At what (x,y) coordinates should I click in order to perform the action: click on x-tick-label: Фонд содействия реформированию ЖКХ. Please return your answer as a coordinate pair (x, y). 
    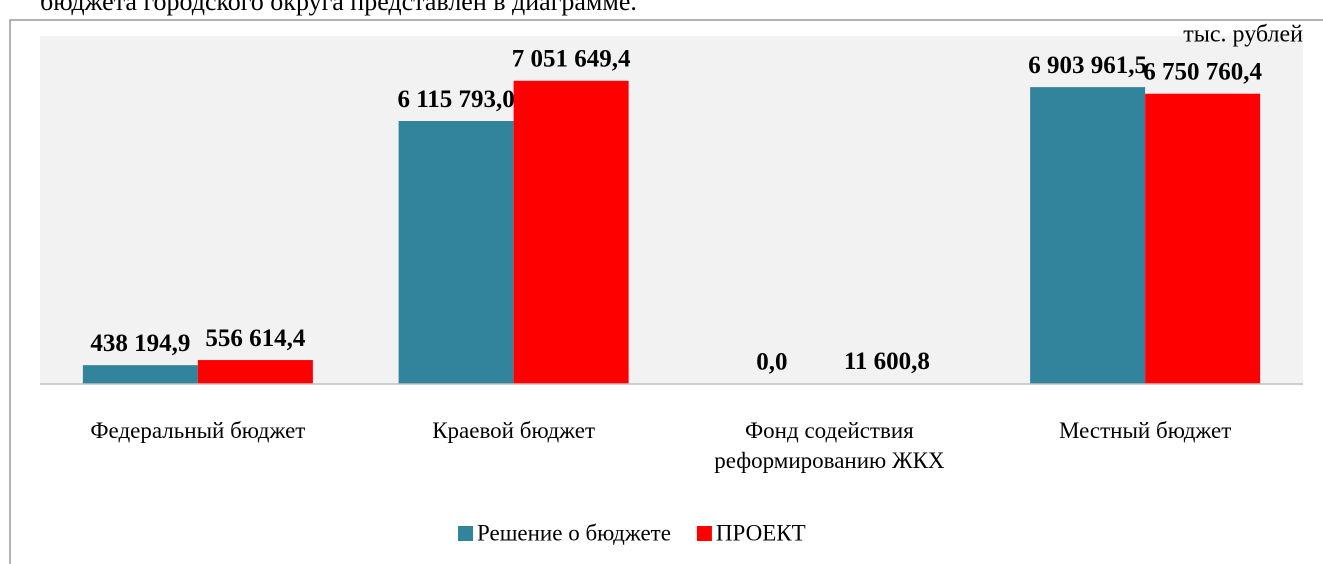
    Looking at the image, I should click on (829, 445).